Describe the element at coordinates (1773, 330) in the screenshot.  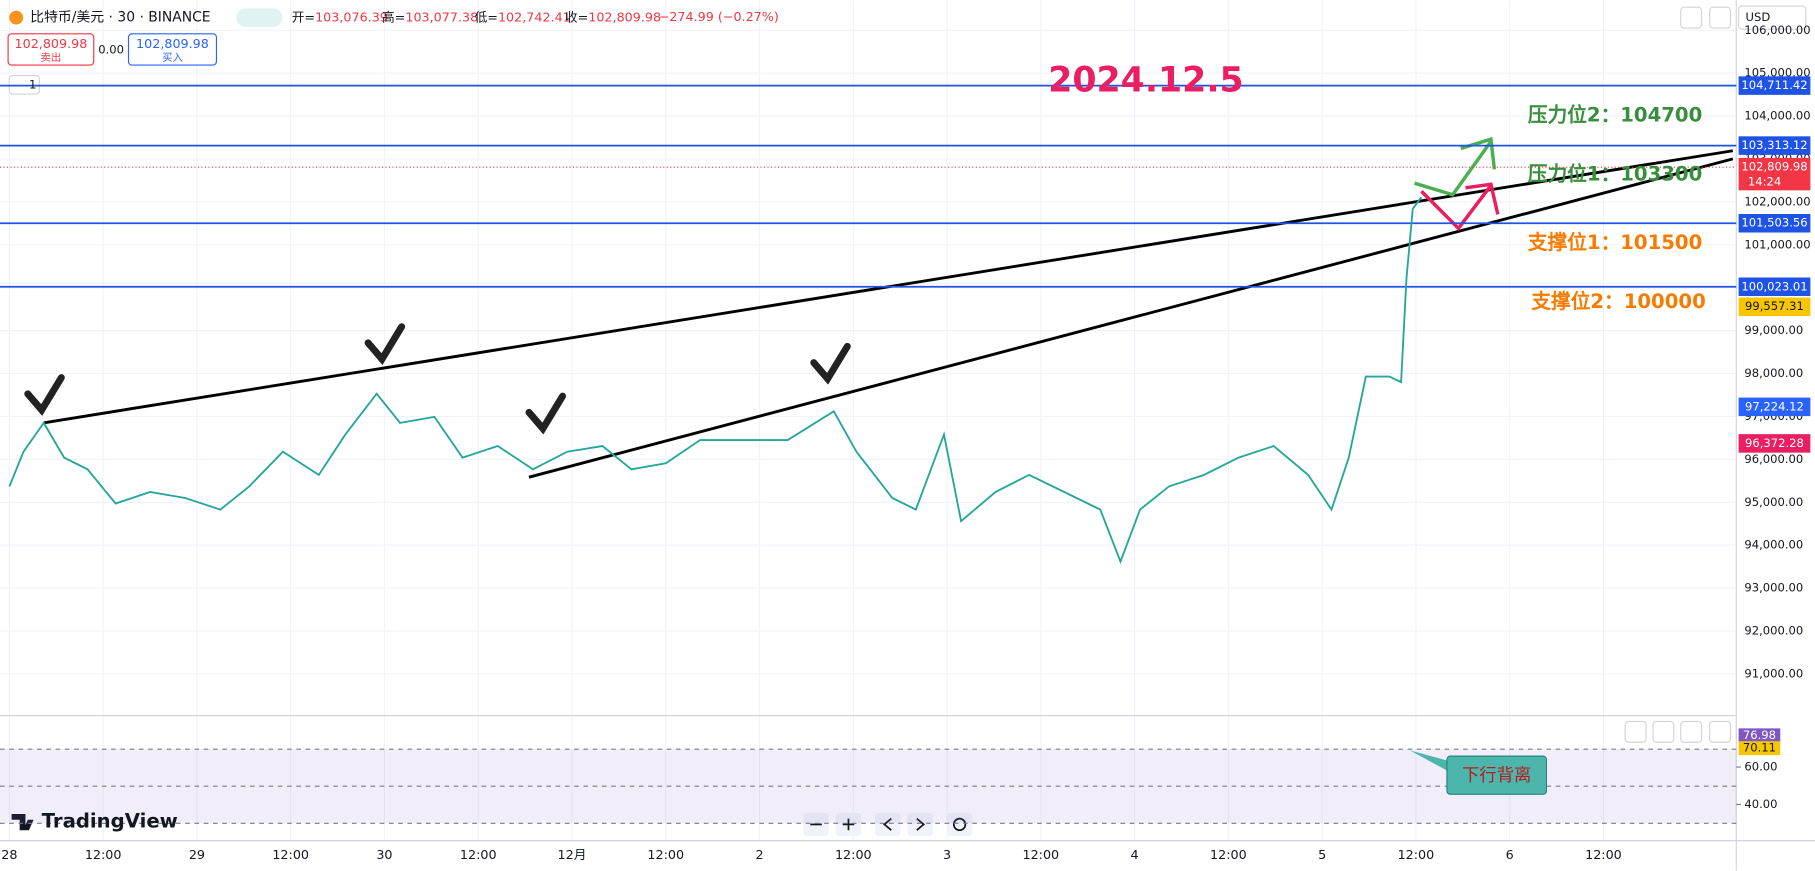
I see `y-tick-label: 99,000.00` at that location.